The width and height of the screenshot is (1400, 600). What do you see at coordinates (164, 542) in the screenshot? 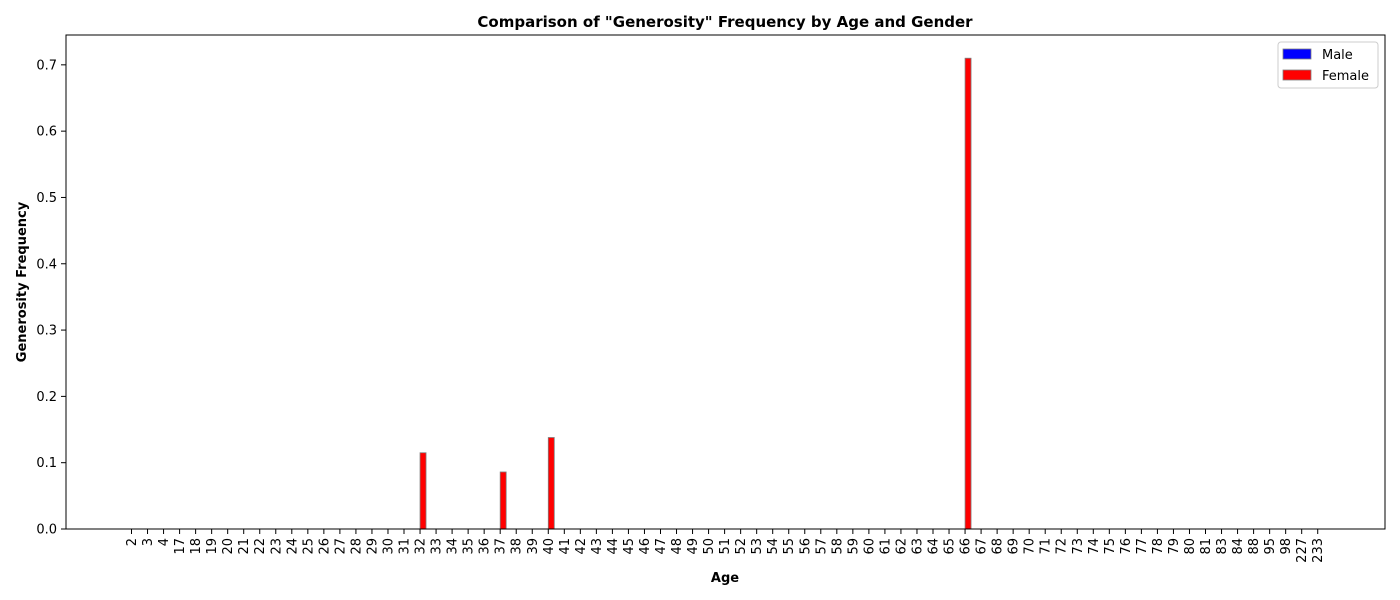
I see `x-tick-label: 4` at bounding box center [164, 542].